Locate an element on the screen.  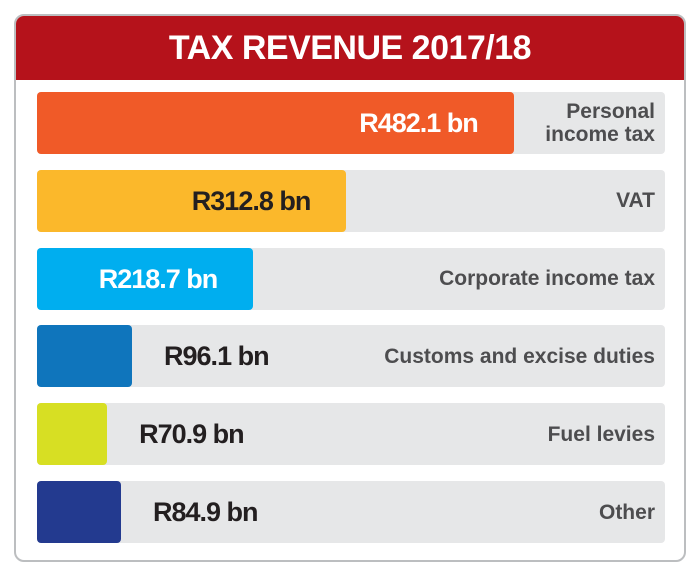
category-label: Customs and excise duties is located at coordinates (519, 356).